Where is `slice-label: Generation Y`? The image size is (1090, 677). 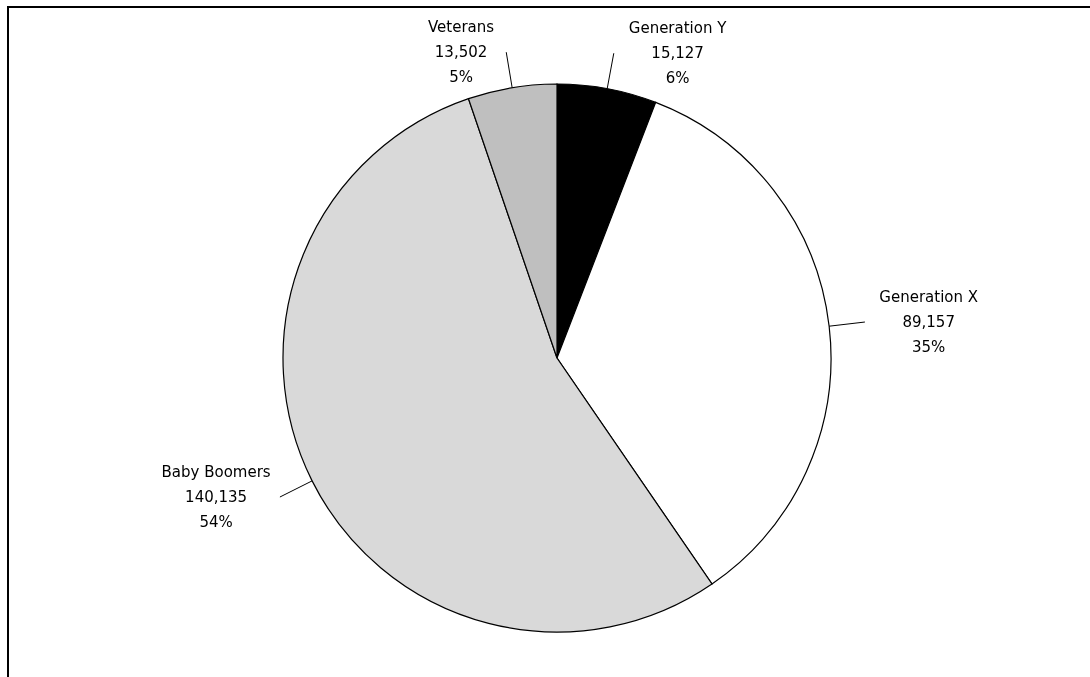
slice-label: Generation Y is located at coordinates (678, 28).